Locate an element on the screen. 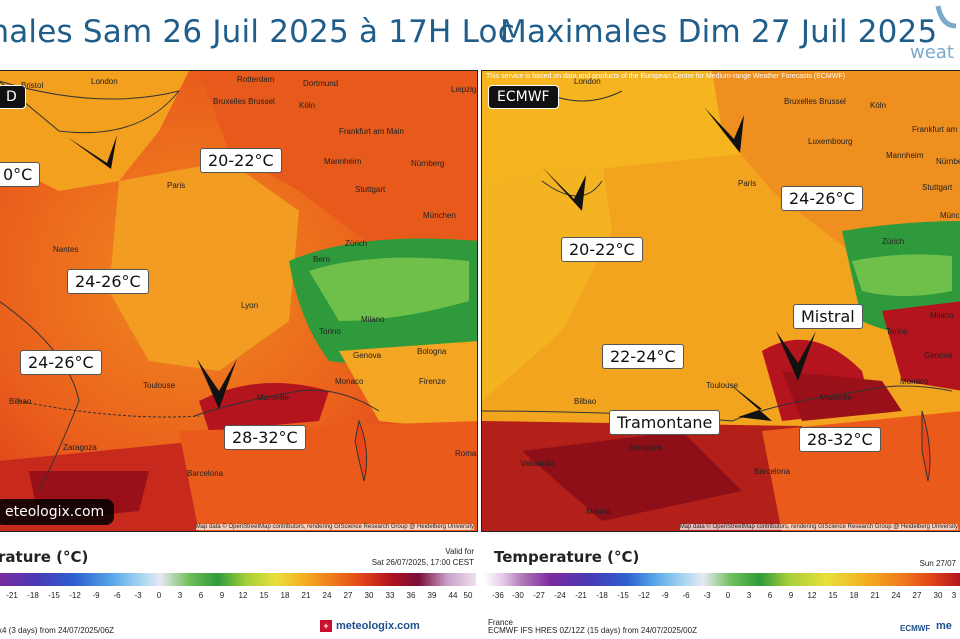 The width and height of the screenshot is (960, 639). city-label: Genova is located at coordinates (938, 355).